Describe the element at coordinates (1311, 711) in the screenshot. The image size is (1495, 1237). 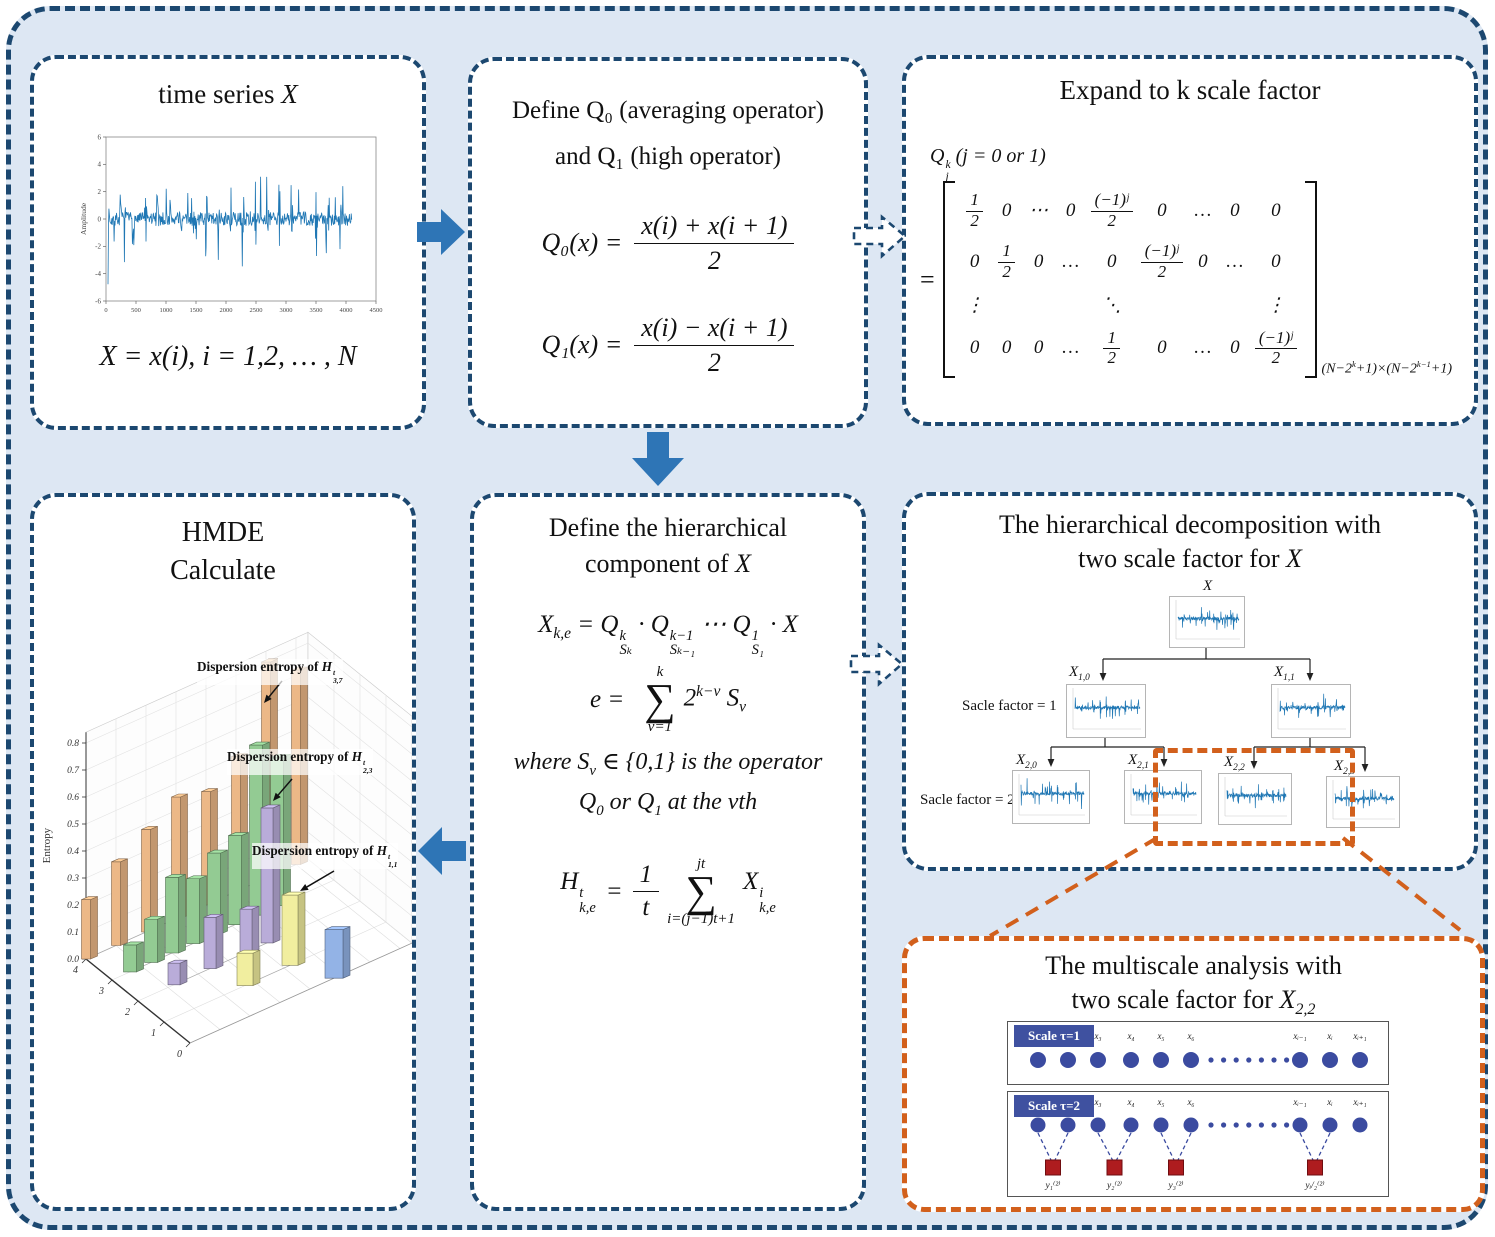
I see `tree-plot-x11` at that location.